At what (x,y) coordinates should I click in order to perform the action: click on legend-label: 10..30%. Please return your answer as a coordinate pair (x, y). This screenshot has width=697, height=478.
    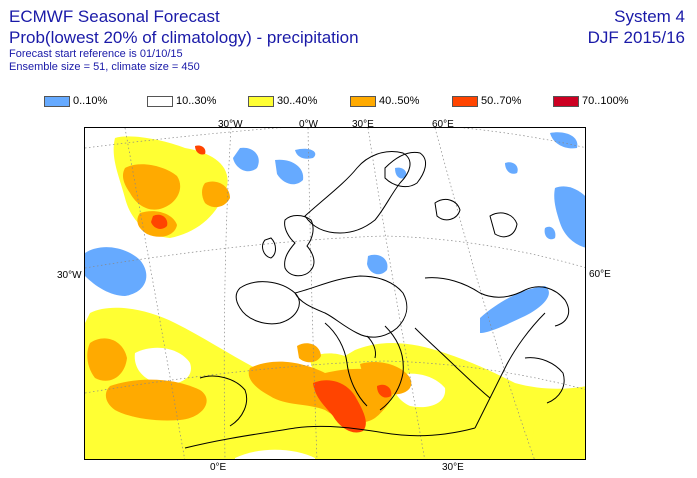
    Looking at the image, I should click on (196, 101).